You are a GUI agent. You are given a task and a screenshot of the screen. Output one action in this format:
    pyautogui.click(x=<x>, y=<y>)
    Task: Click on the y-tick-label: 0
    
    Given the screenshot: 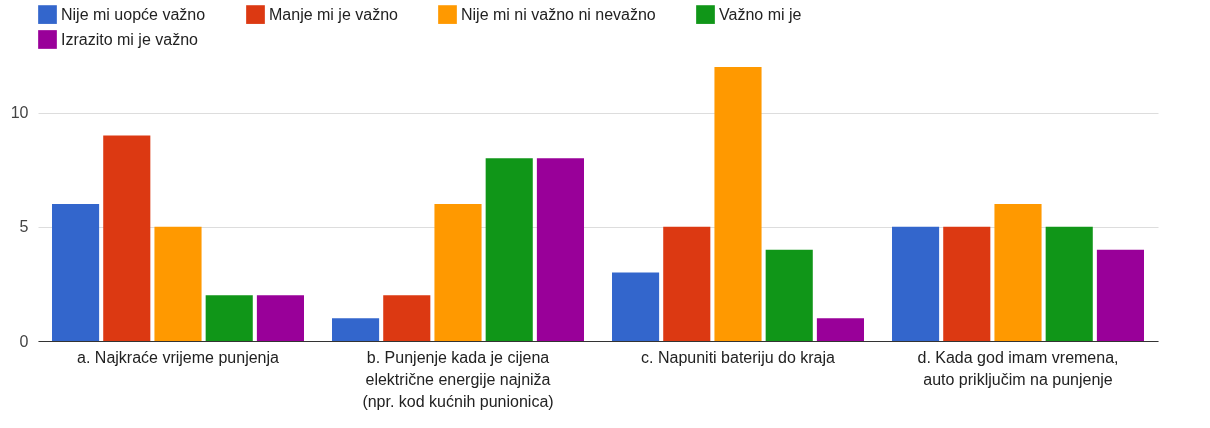 What is the action you would take?
    pyautogui.click(x=24, y=341)
    